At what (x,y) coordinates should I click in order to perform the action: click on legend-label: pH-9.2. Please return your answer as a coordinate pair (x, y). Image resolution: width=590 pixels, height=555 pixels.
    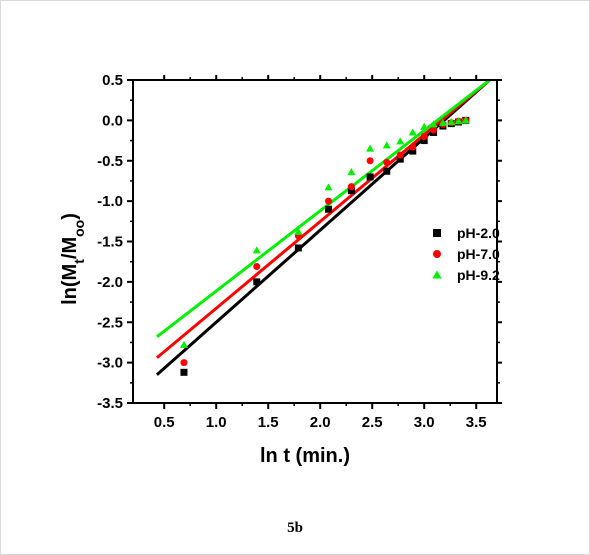
    Looking at the image, I should click on (478, 275).